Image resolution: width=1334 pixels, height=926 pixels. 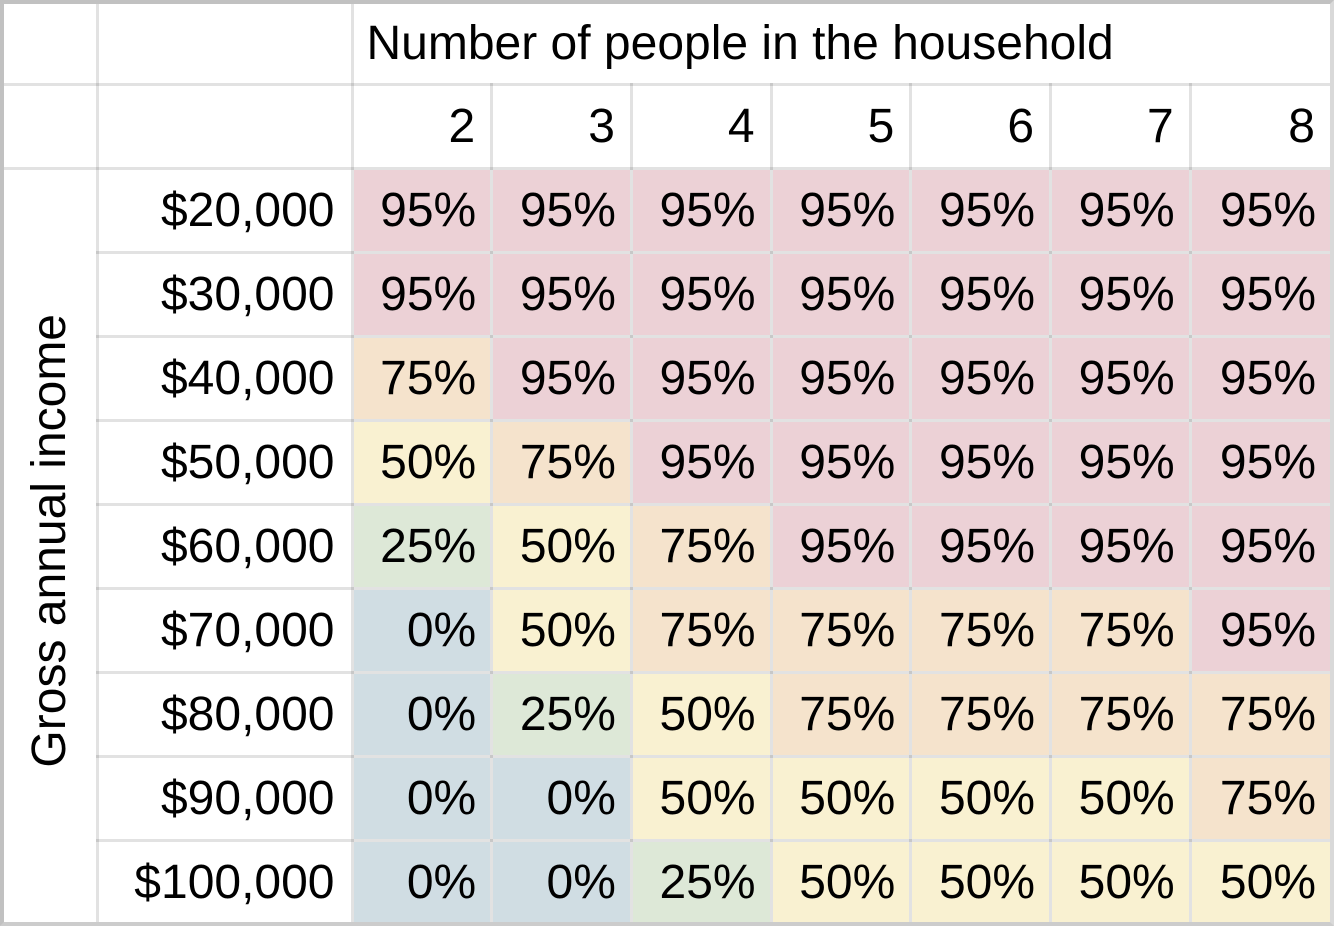 I want to click on row-group-header-cell: Gross annual income, so click(x=51, y=544).